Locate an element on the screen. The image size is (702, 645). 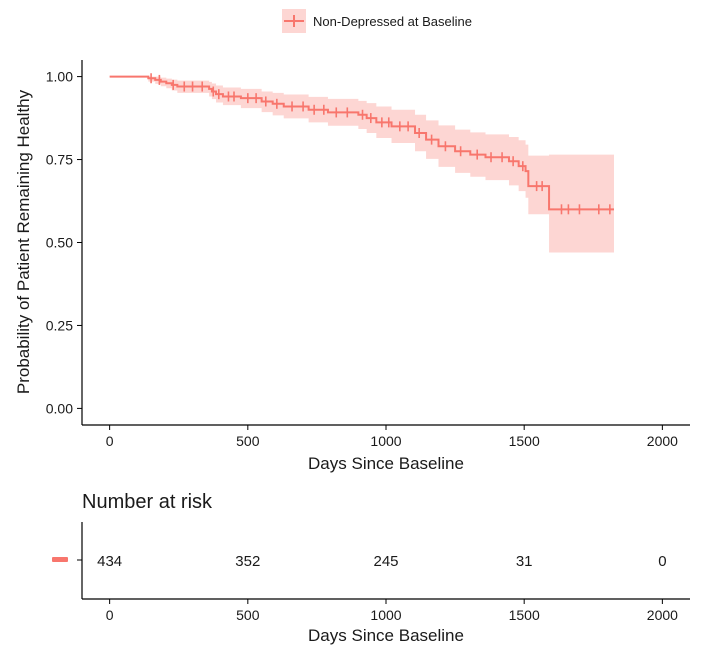
censor-marks is located at coordinates (380, 144).